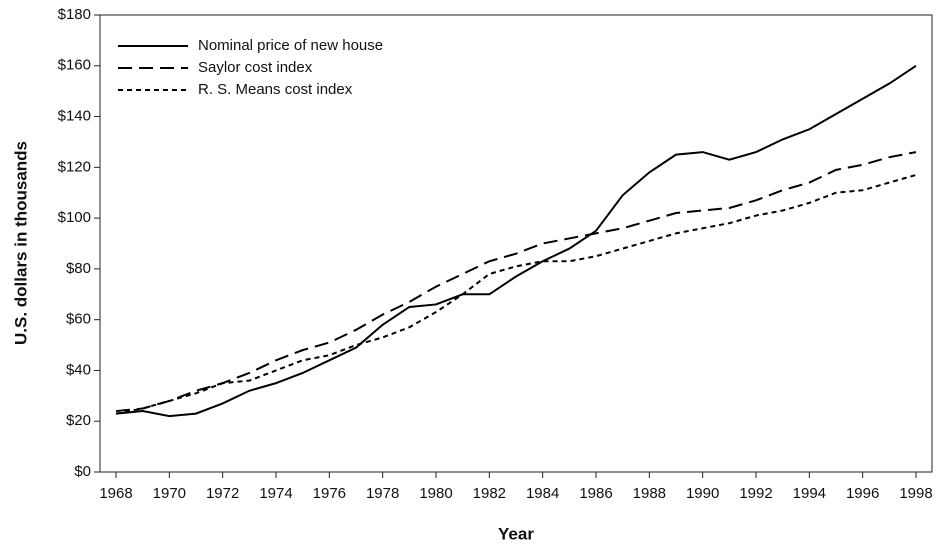 The image size is (938, 552). What do you see at coordinates (78, 319) in the screenshot?
I see `y-tick-label: $60` at bounding box center [78, 319].